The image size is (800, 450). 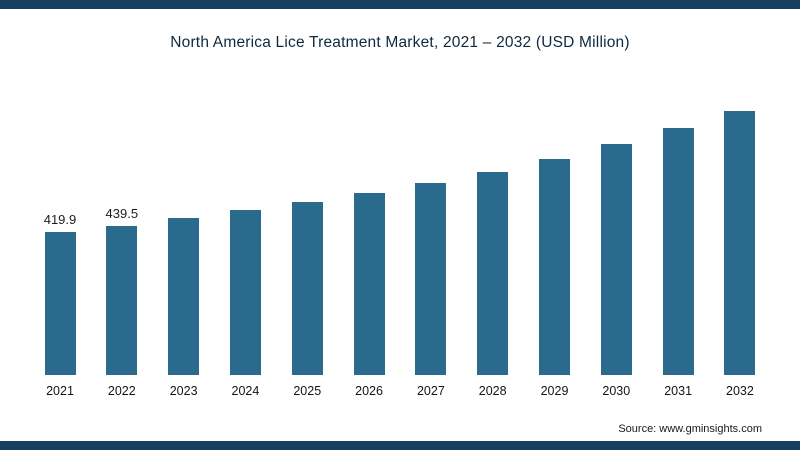 What do you see at coordinates (678, 391) in the screenshot?
I see `x-axis-tick-label: 2031` at bounding box center [678, 391].